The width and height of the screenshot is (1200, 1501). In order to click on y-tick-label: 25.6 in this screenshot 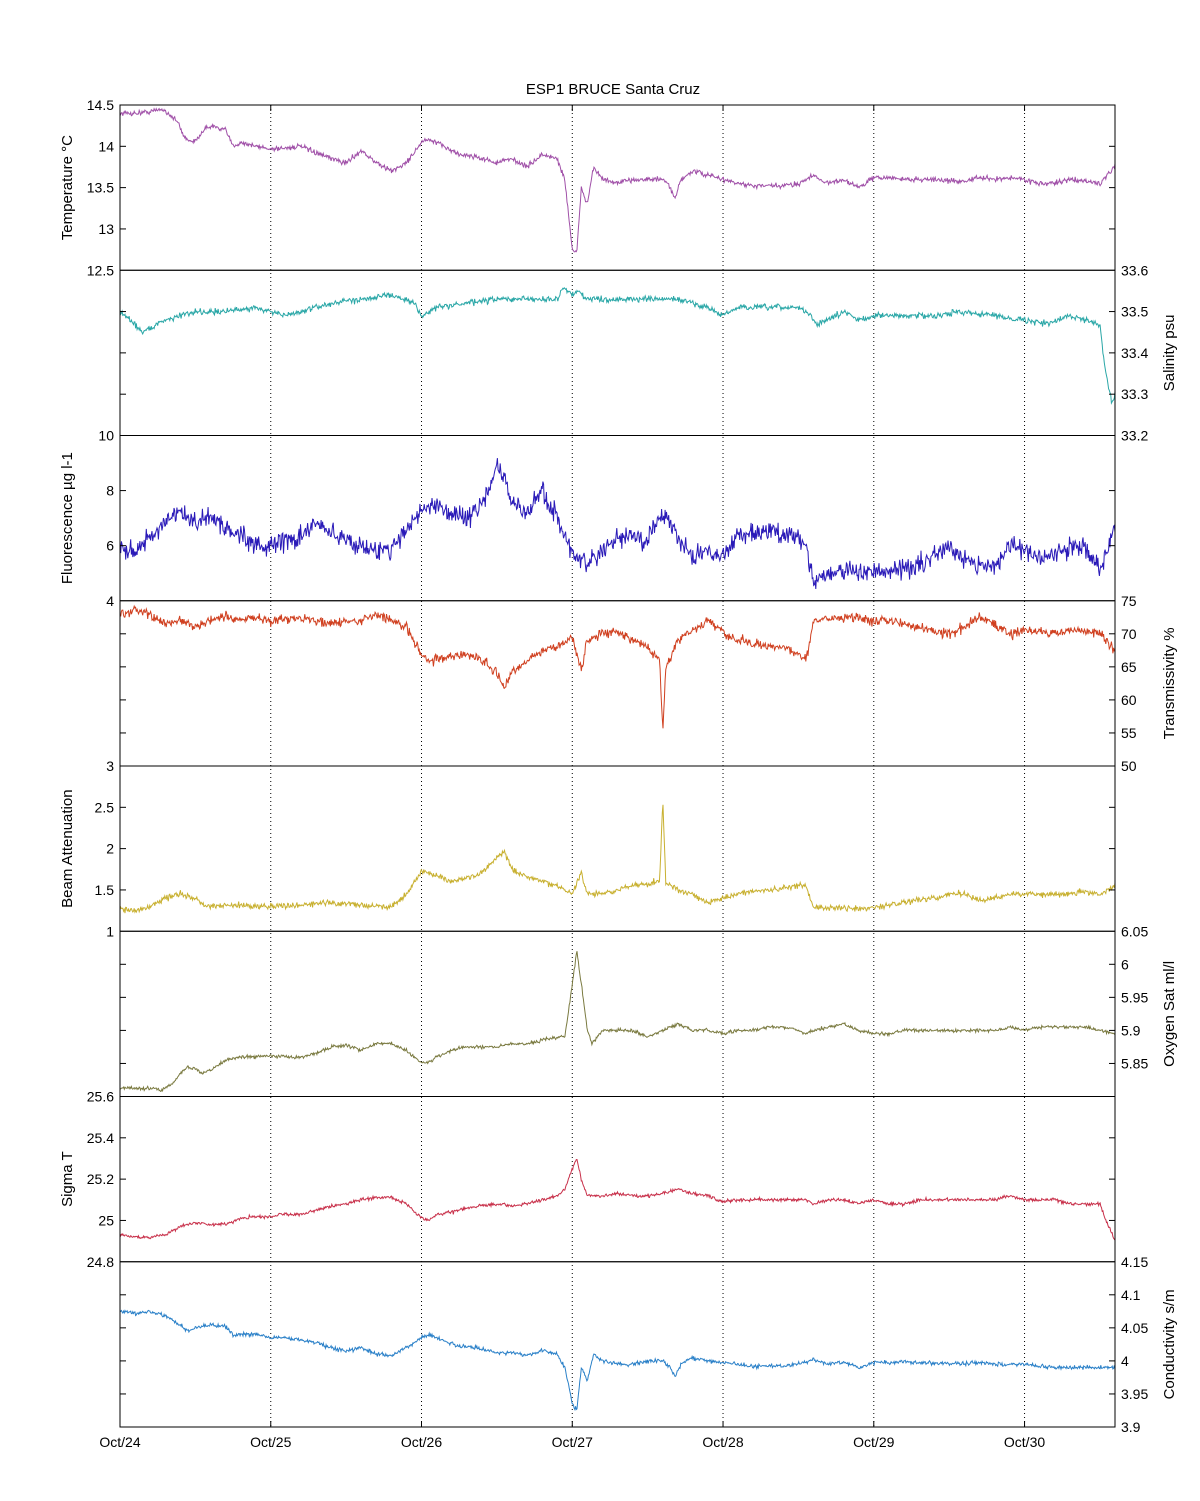, I will do `click(100, 1097)`.